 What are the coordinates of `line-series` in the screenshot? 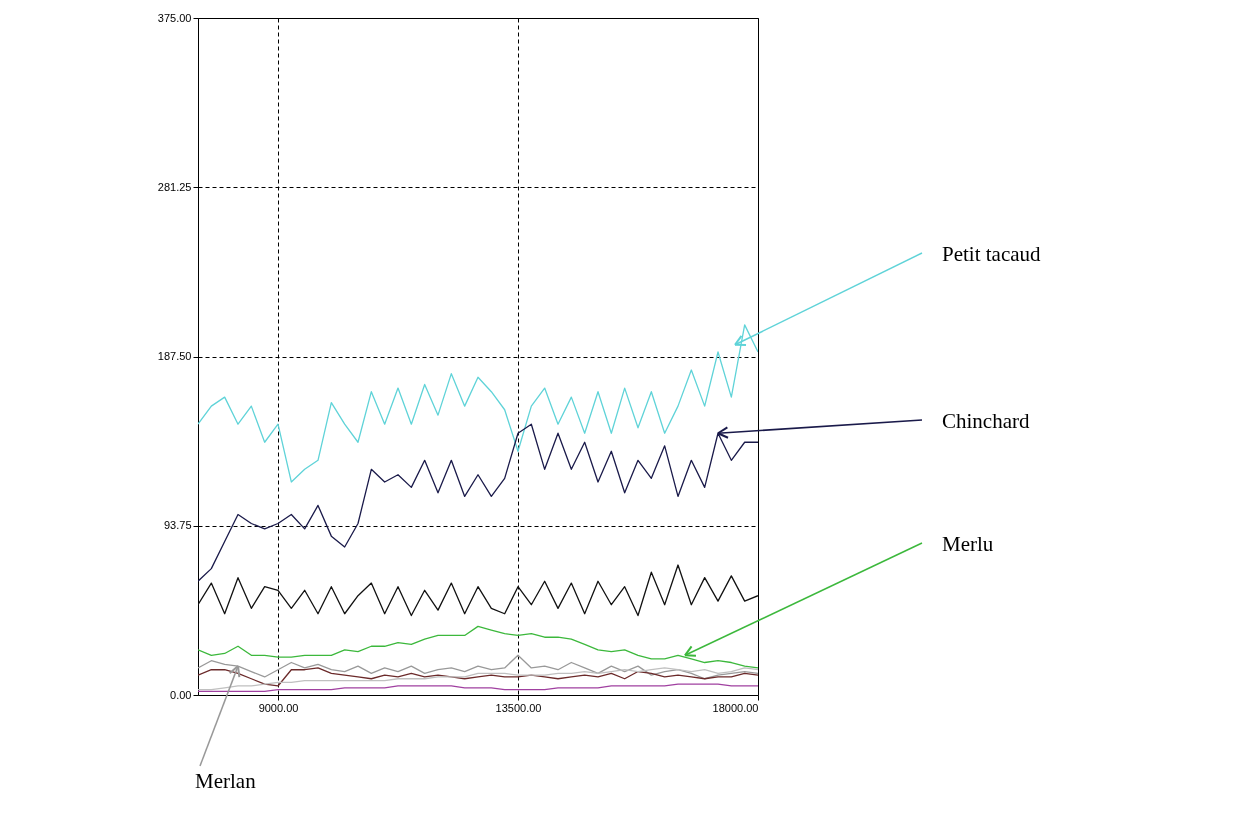 It's located at (478, 590).